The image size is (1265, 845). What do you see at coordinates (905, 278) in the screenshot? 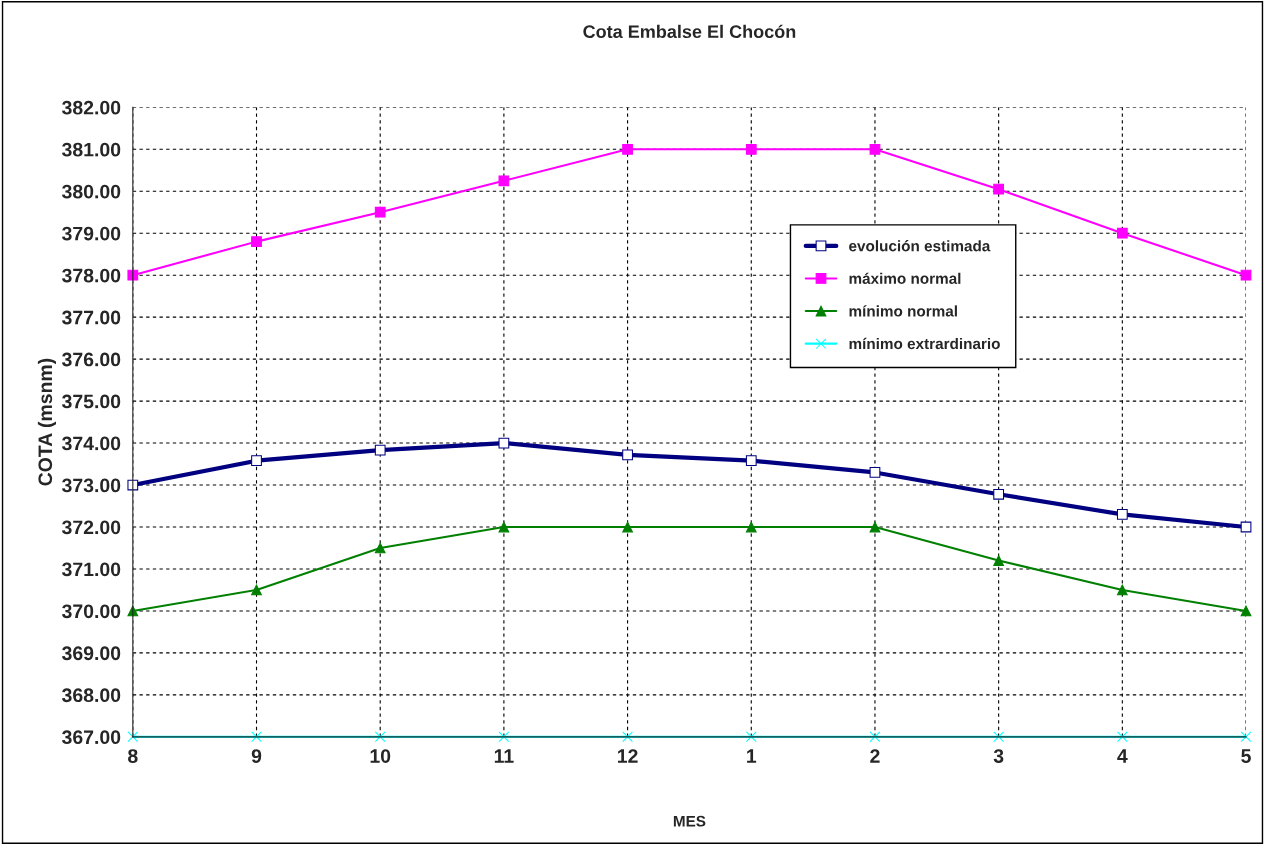
I see `legend-label: máximo normal` at bounding box center [905, 278].